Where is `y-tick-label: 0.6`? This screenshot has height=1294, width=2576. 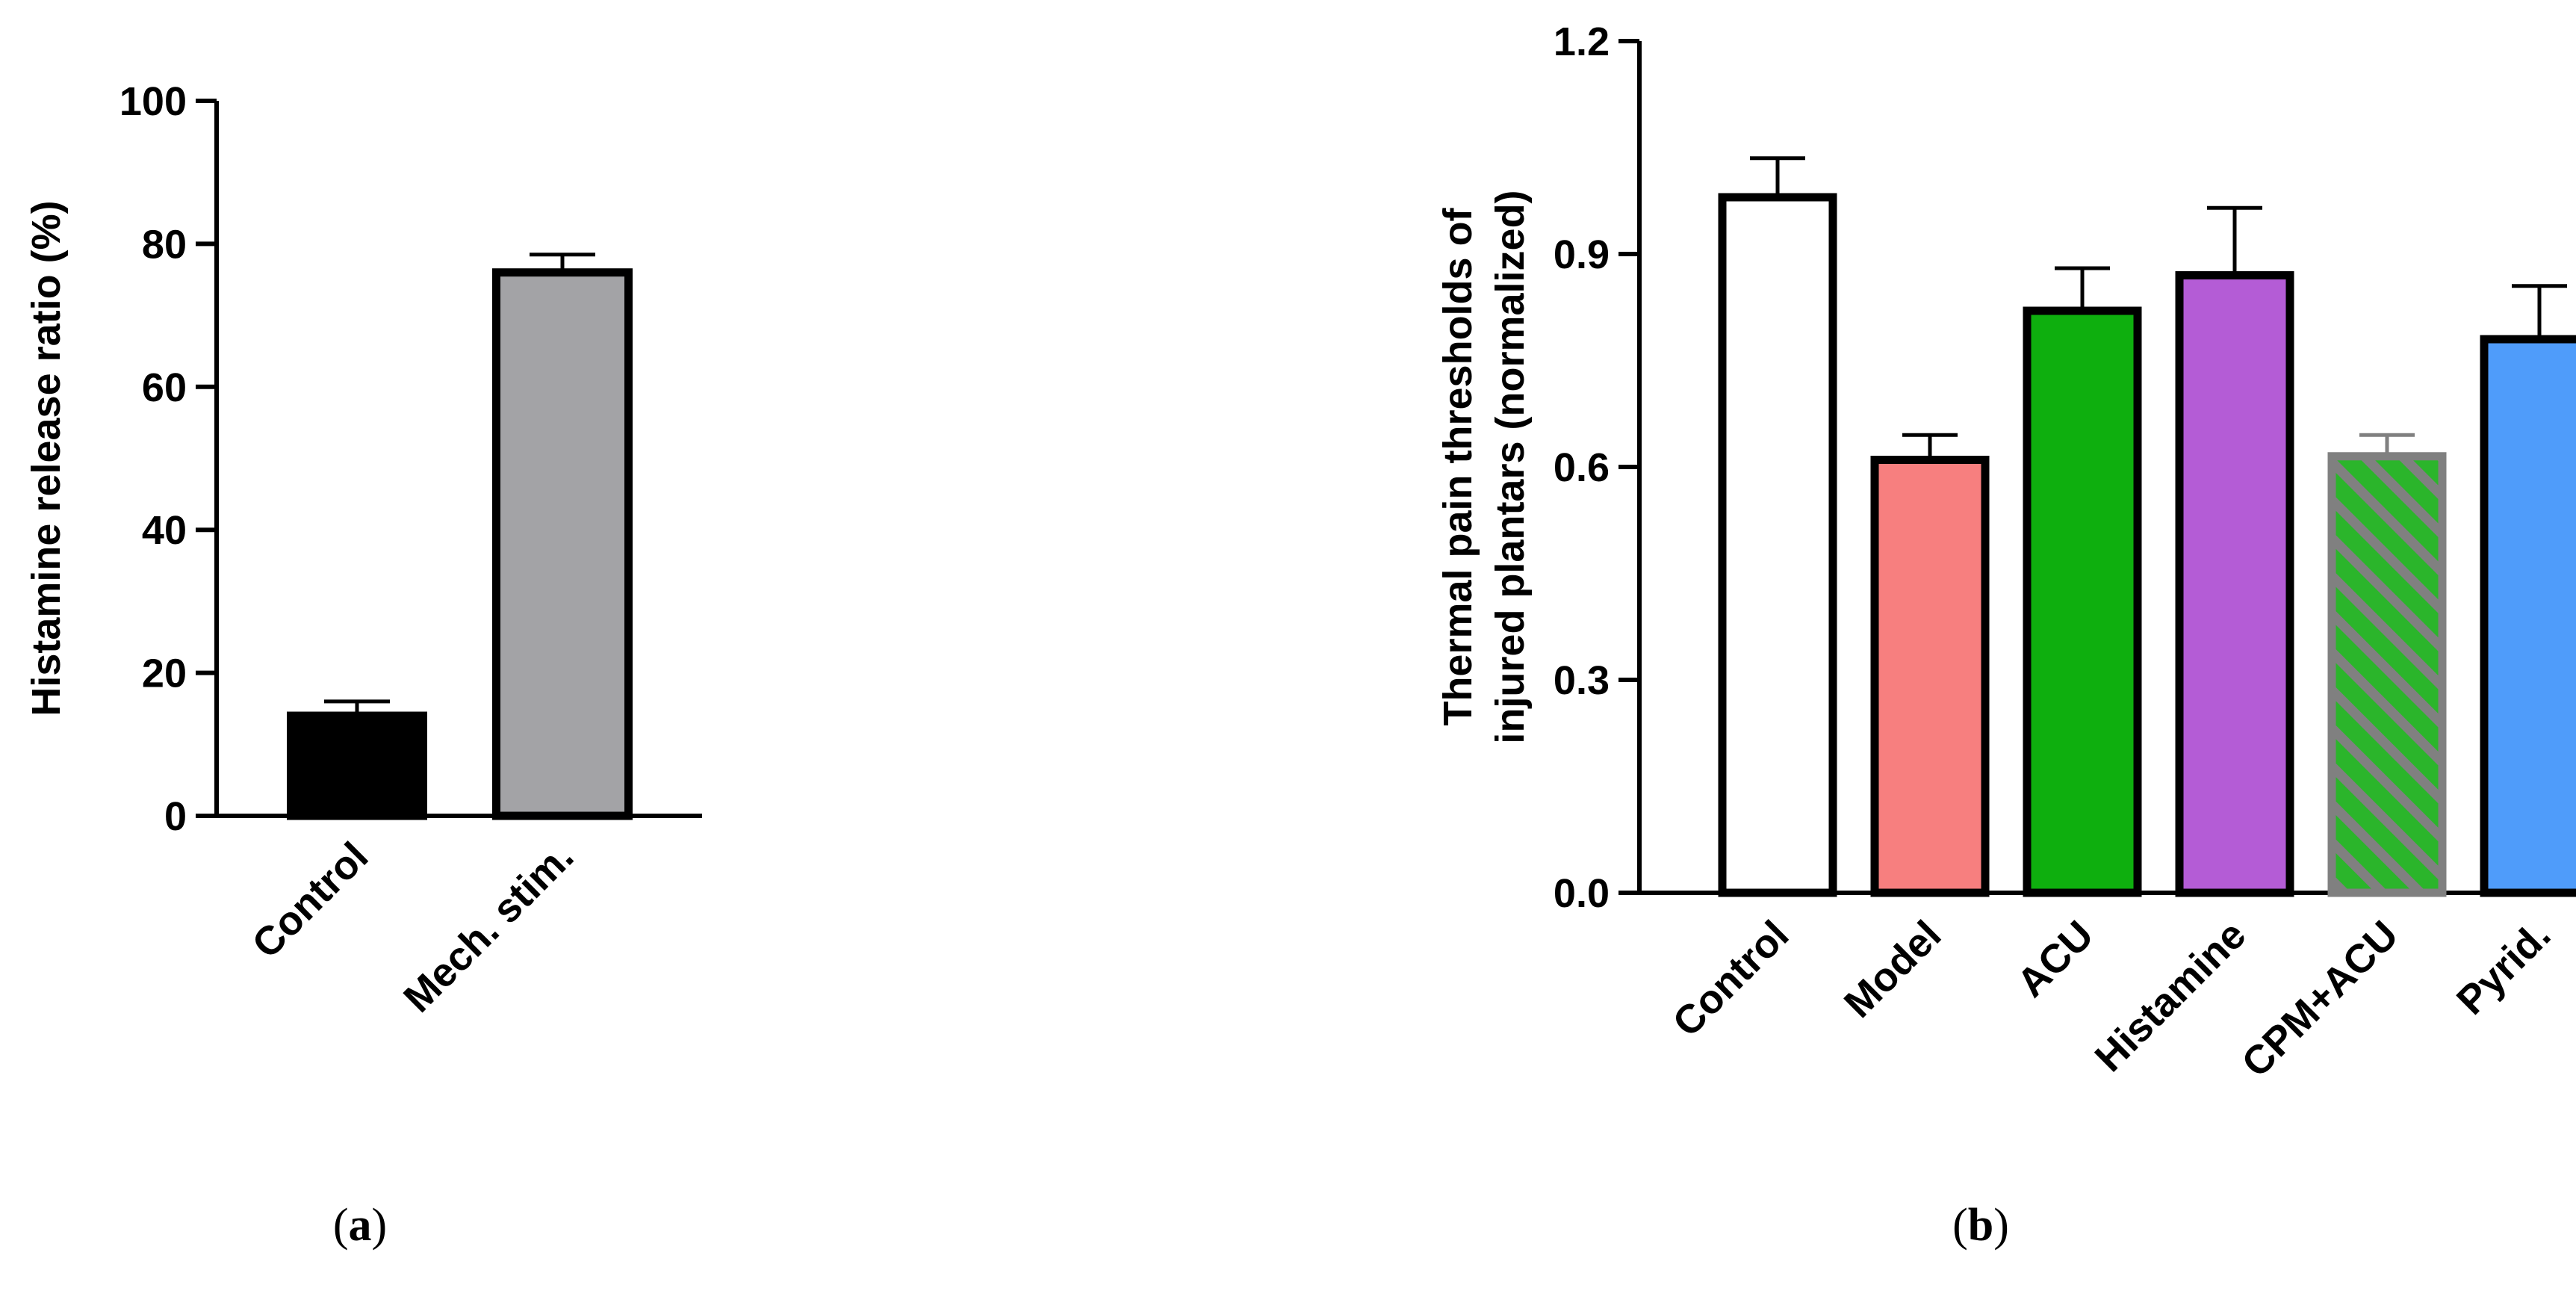 y-tick-label: 0.6 is located at coordinates (1582, 467).